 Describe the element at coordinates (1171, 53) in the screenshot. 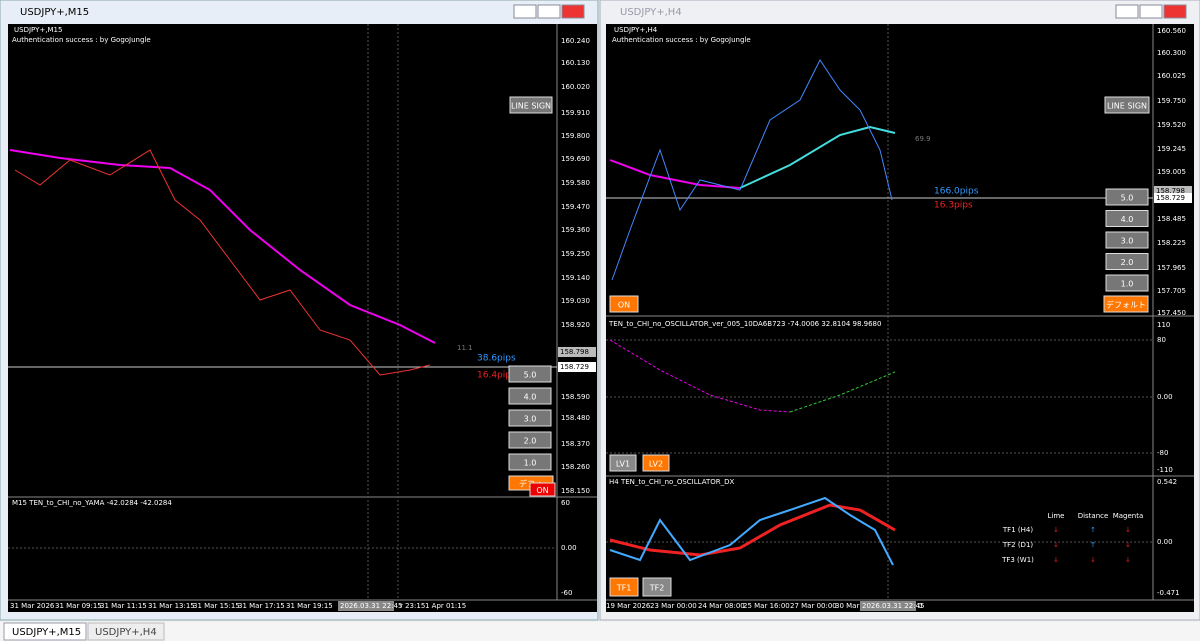

I see `price-tick: 160.300` at that location.